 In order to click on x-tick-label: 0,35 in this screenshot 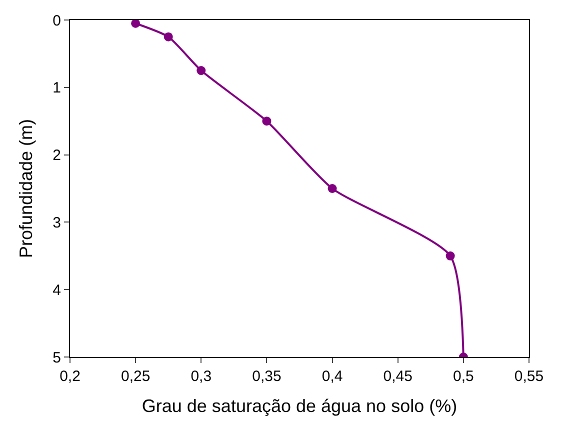, I will do `click(267, 376)`.